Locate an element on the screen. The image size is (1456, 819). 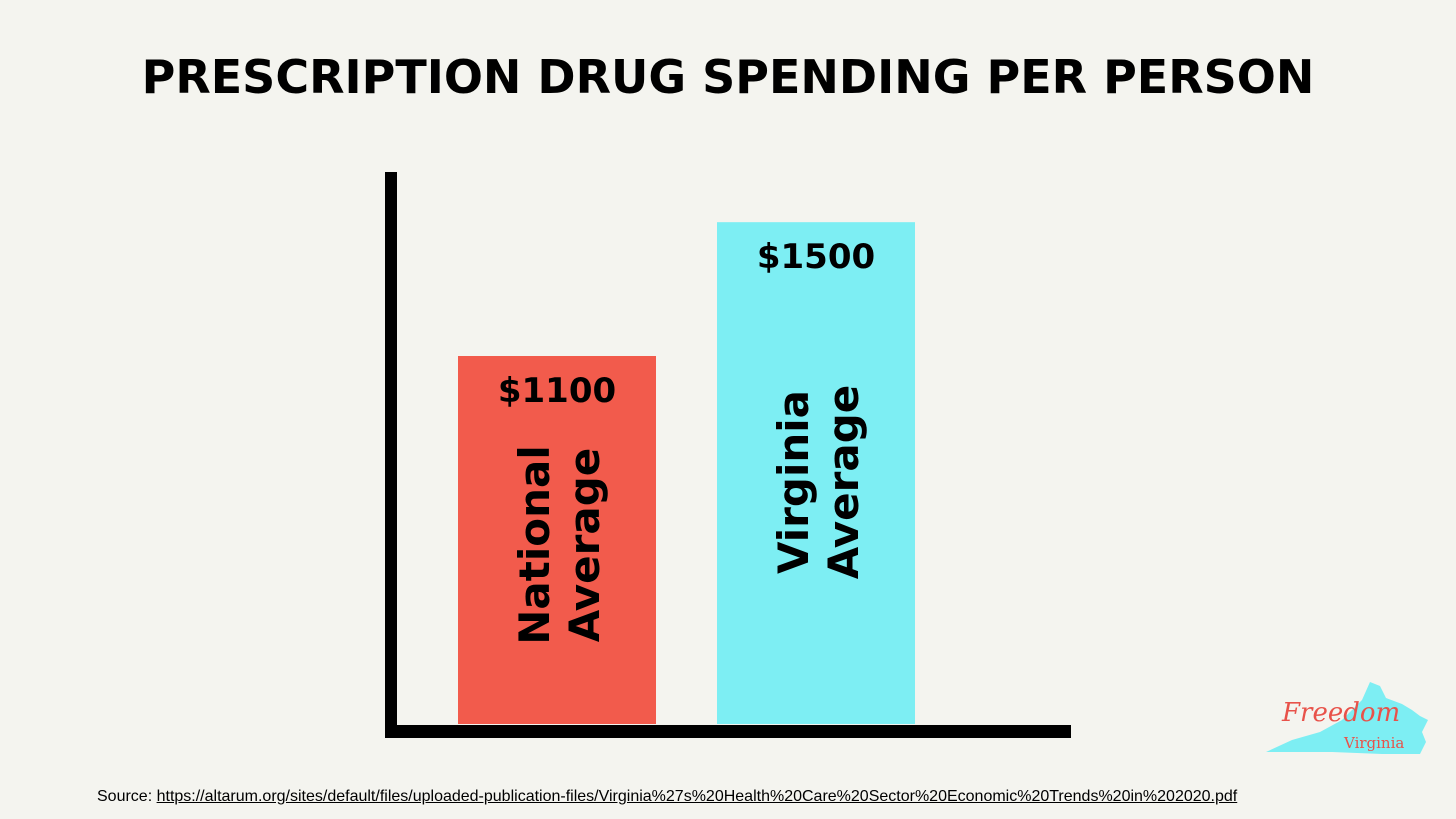
source-prefix: Source: is located at coordinates (127, 796).